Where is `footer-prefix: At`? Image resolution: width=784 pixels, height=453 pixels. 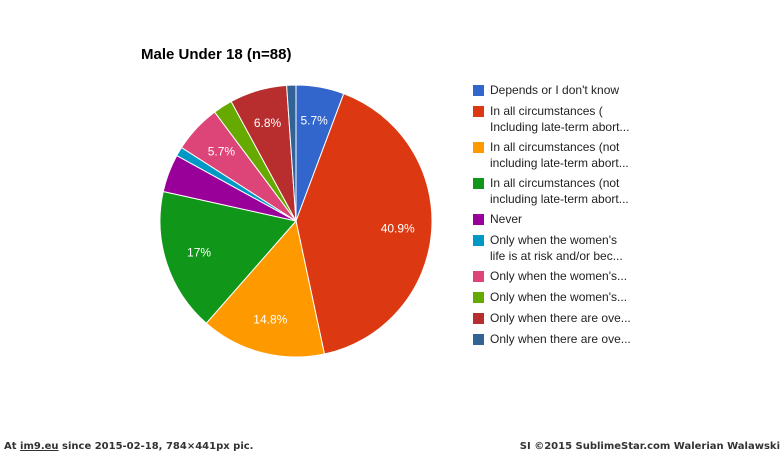 footer-prefix: At is located at coordinates (12, 446).